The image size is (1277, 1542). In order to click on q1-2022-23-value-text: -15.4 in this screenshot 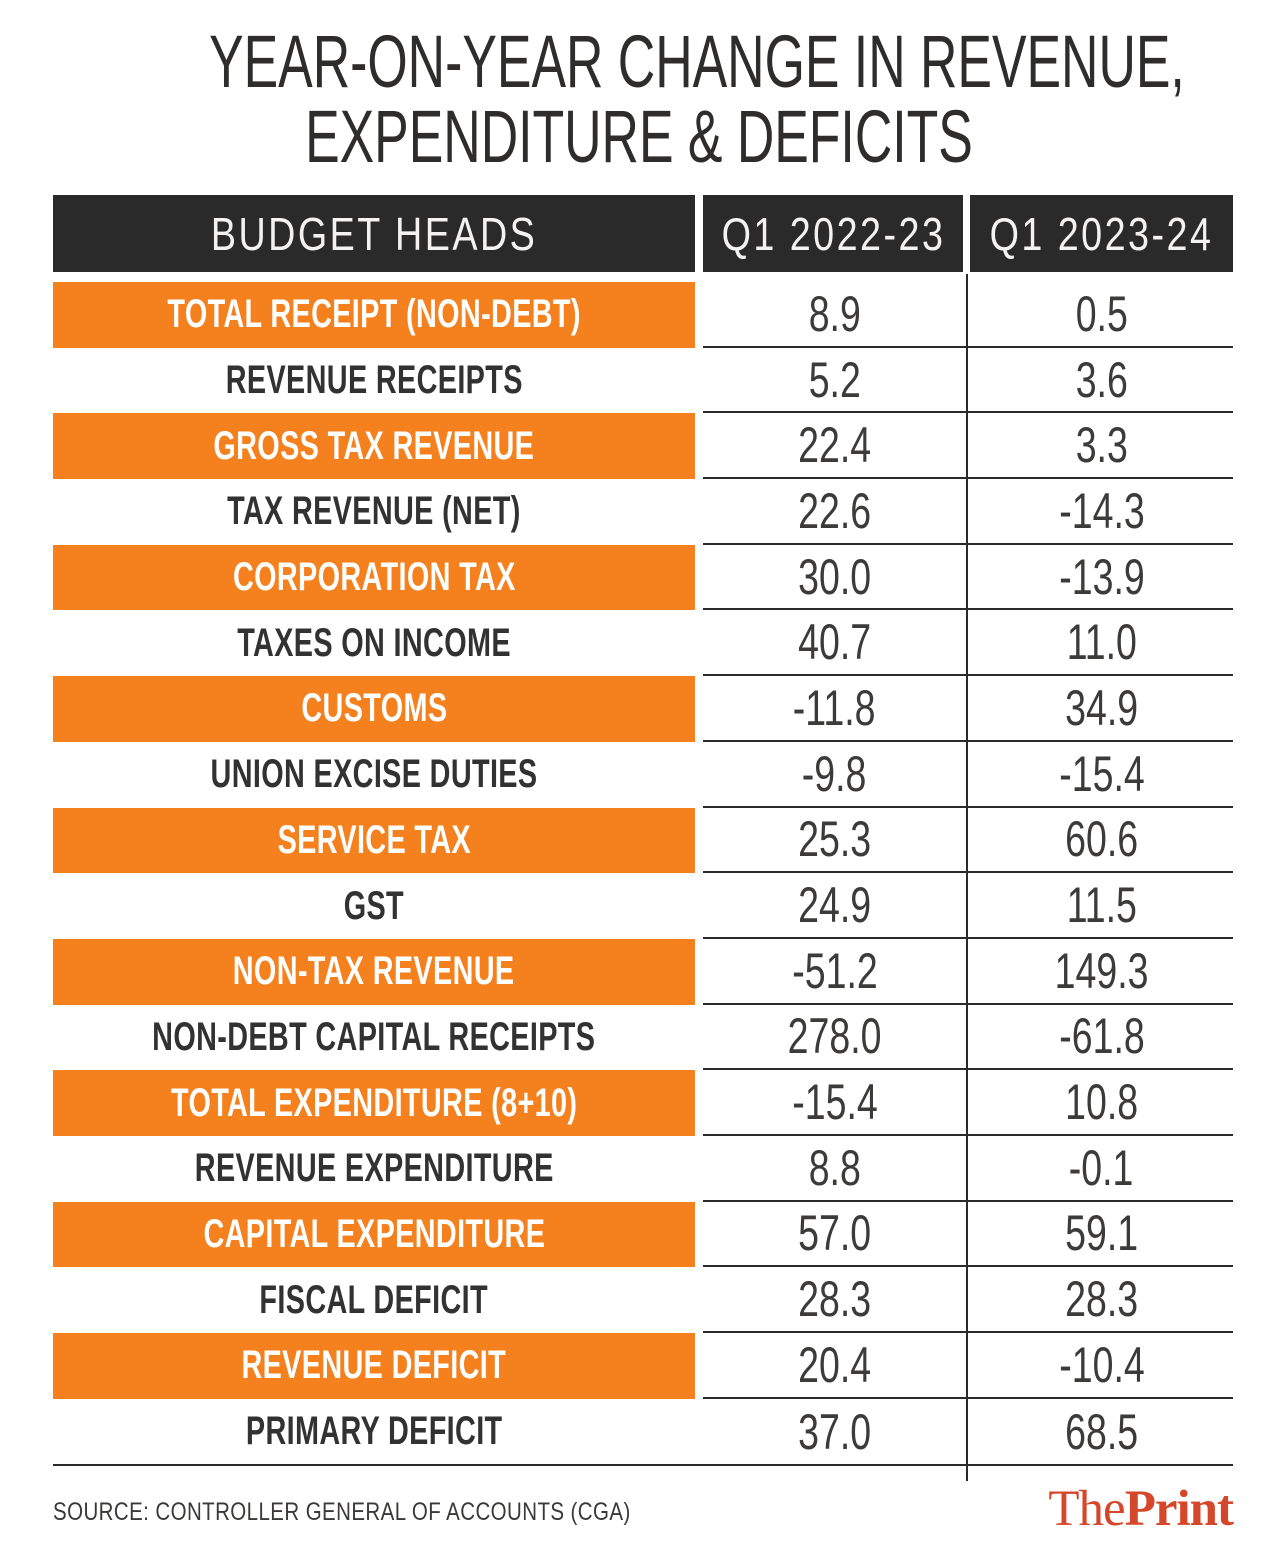, I will do `click(834, 1102)`.